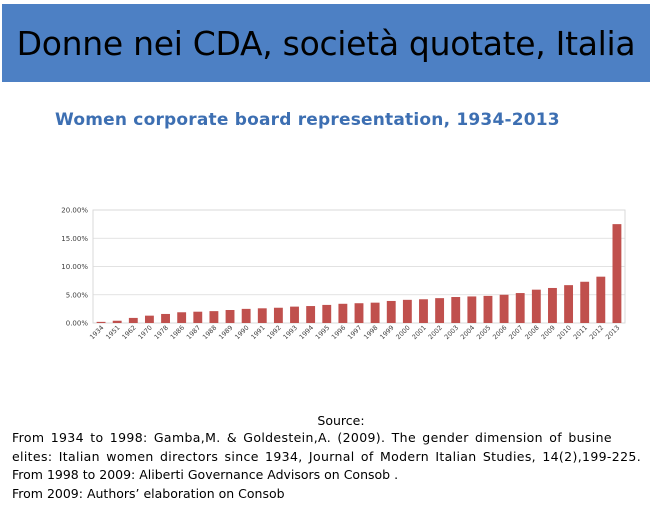 This screenshot has width=652, height=514. Describe the element at coordinates (499, 332) in the screenshot. I see `x-tick-label: 2006` at that location.